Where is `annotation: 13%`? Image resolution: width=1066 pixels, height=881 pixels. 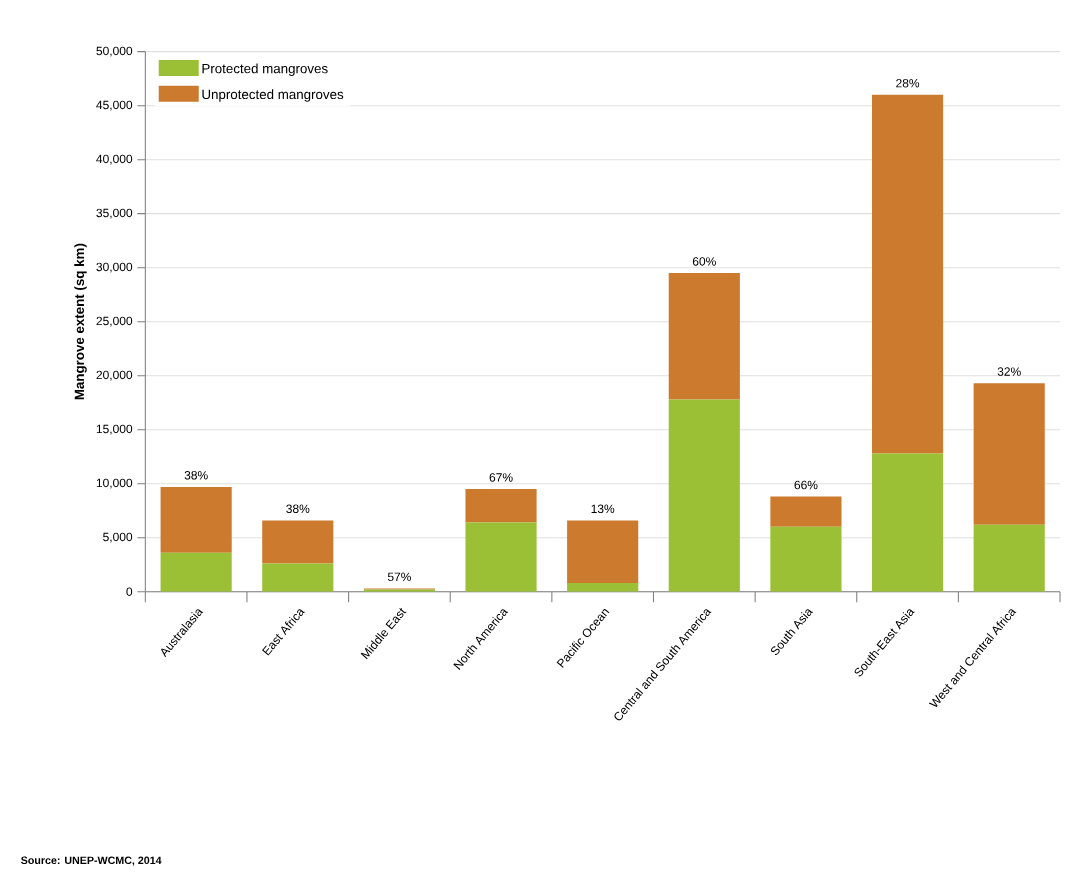
annotation: 13% is located at coordinates (603, 509).